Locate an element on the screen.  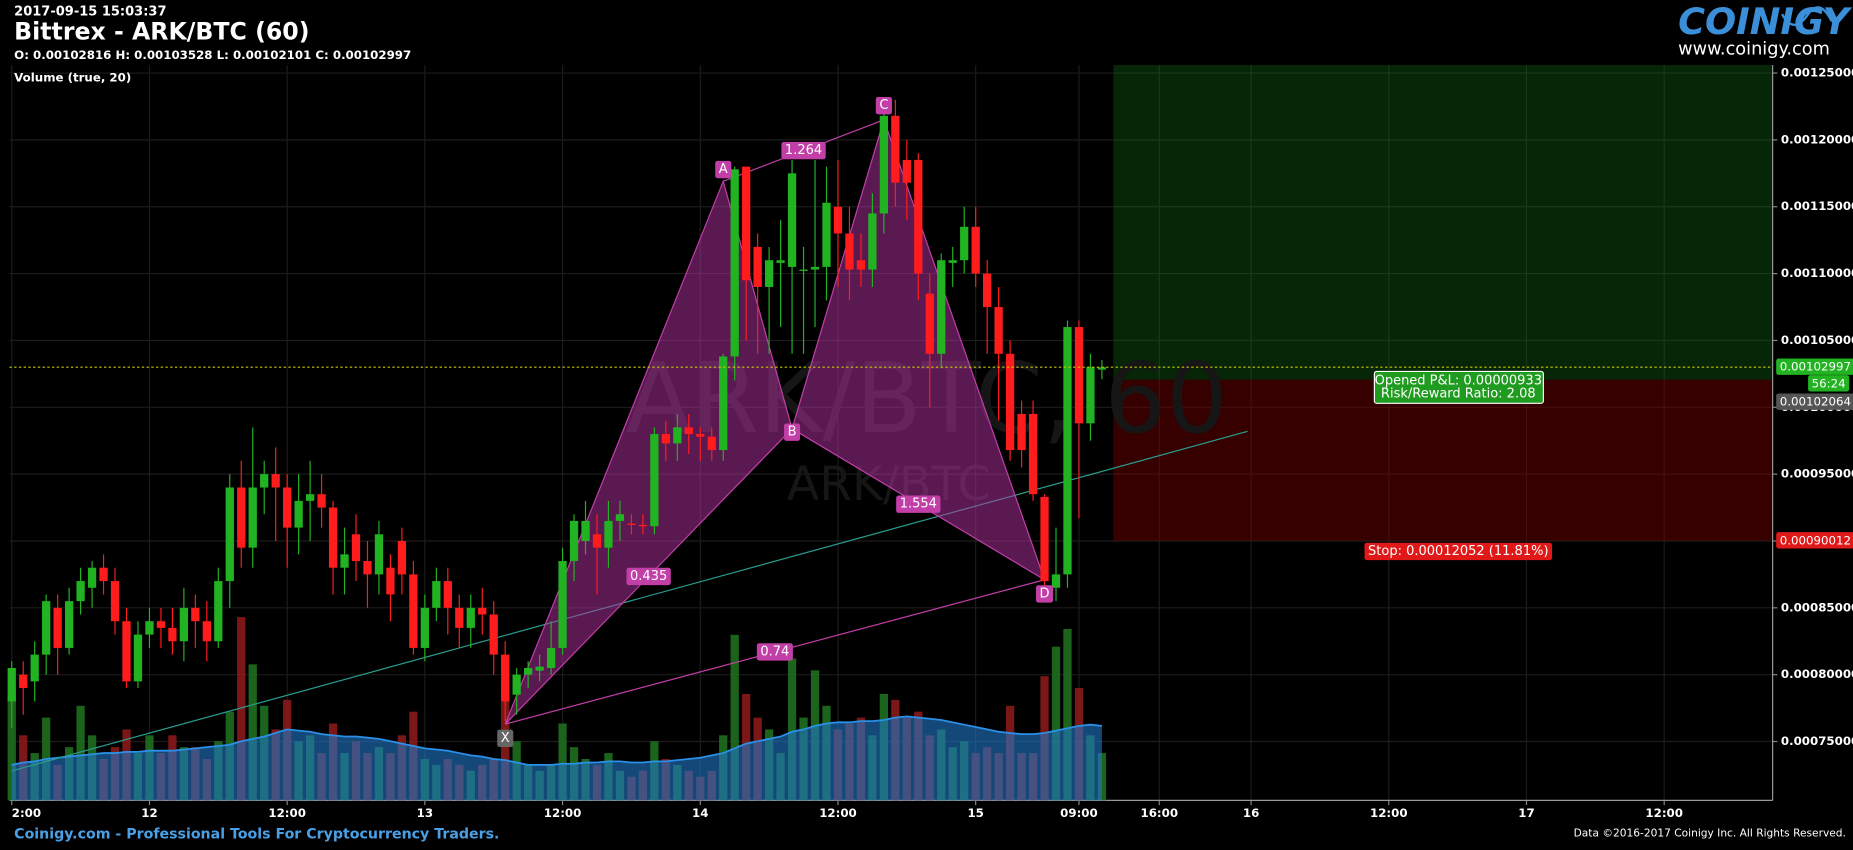
x-tick-label: 13 is located at coordinates (425, 813).